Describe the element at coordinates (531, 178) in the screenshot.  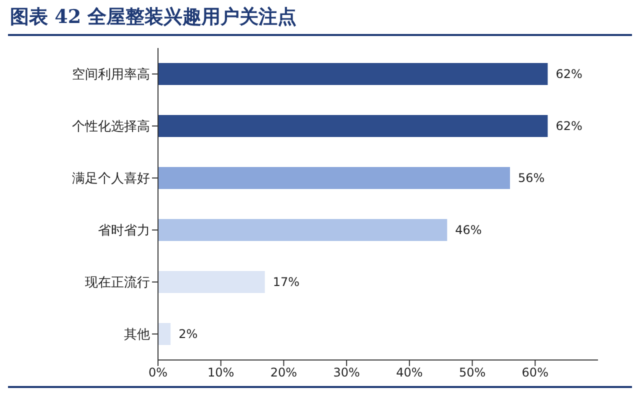
I see `data-label: 56%` at that location.